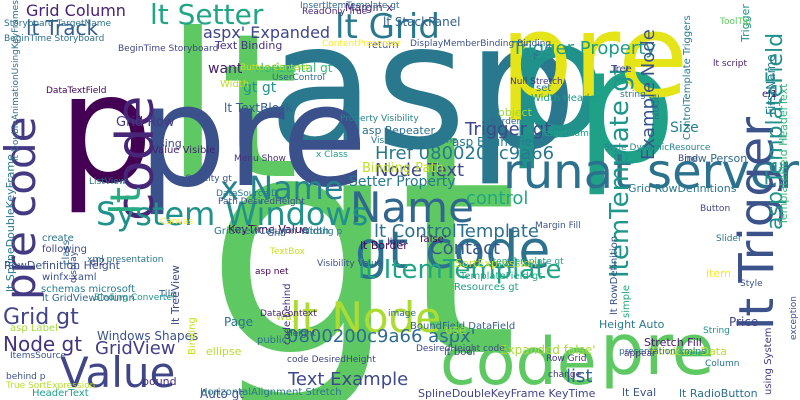  What do you see at coordinates (159, 381) in the screenshot?
I see `cloud-word: bound` at bounding box center [159, 381].